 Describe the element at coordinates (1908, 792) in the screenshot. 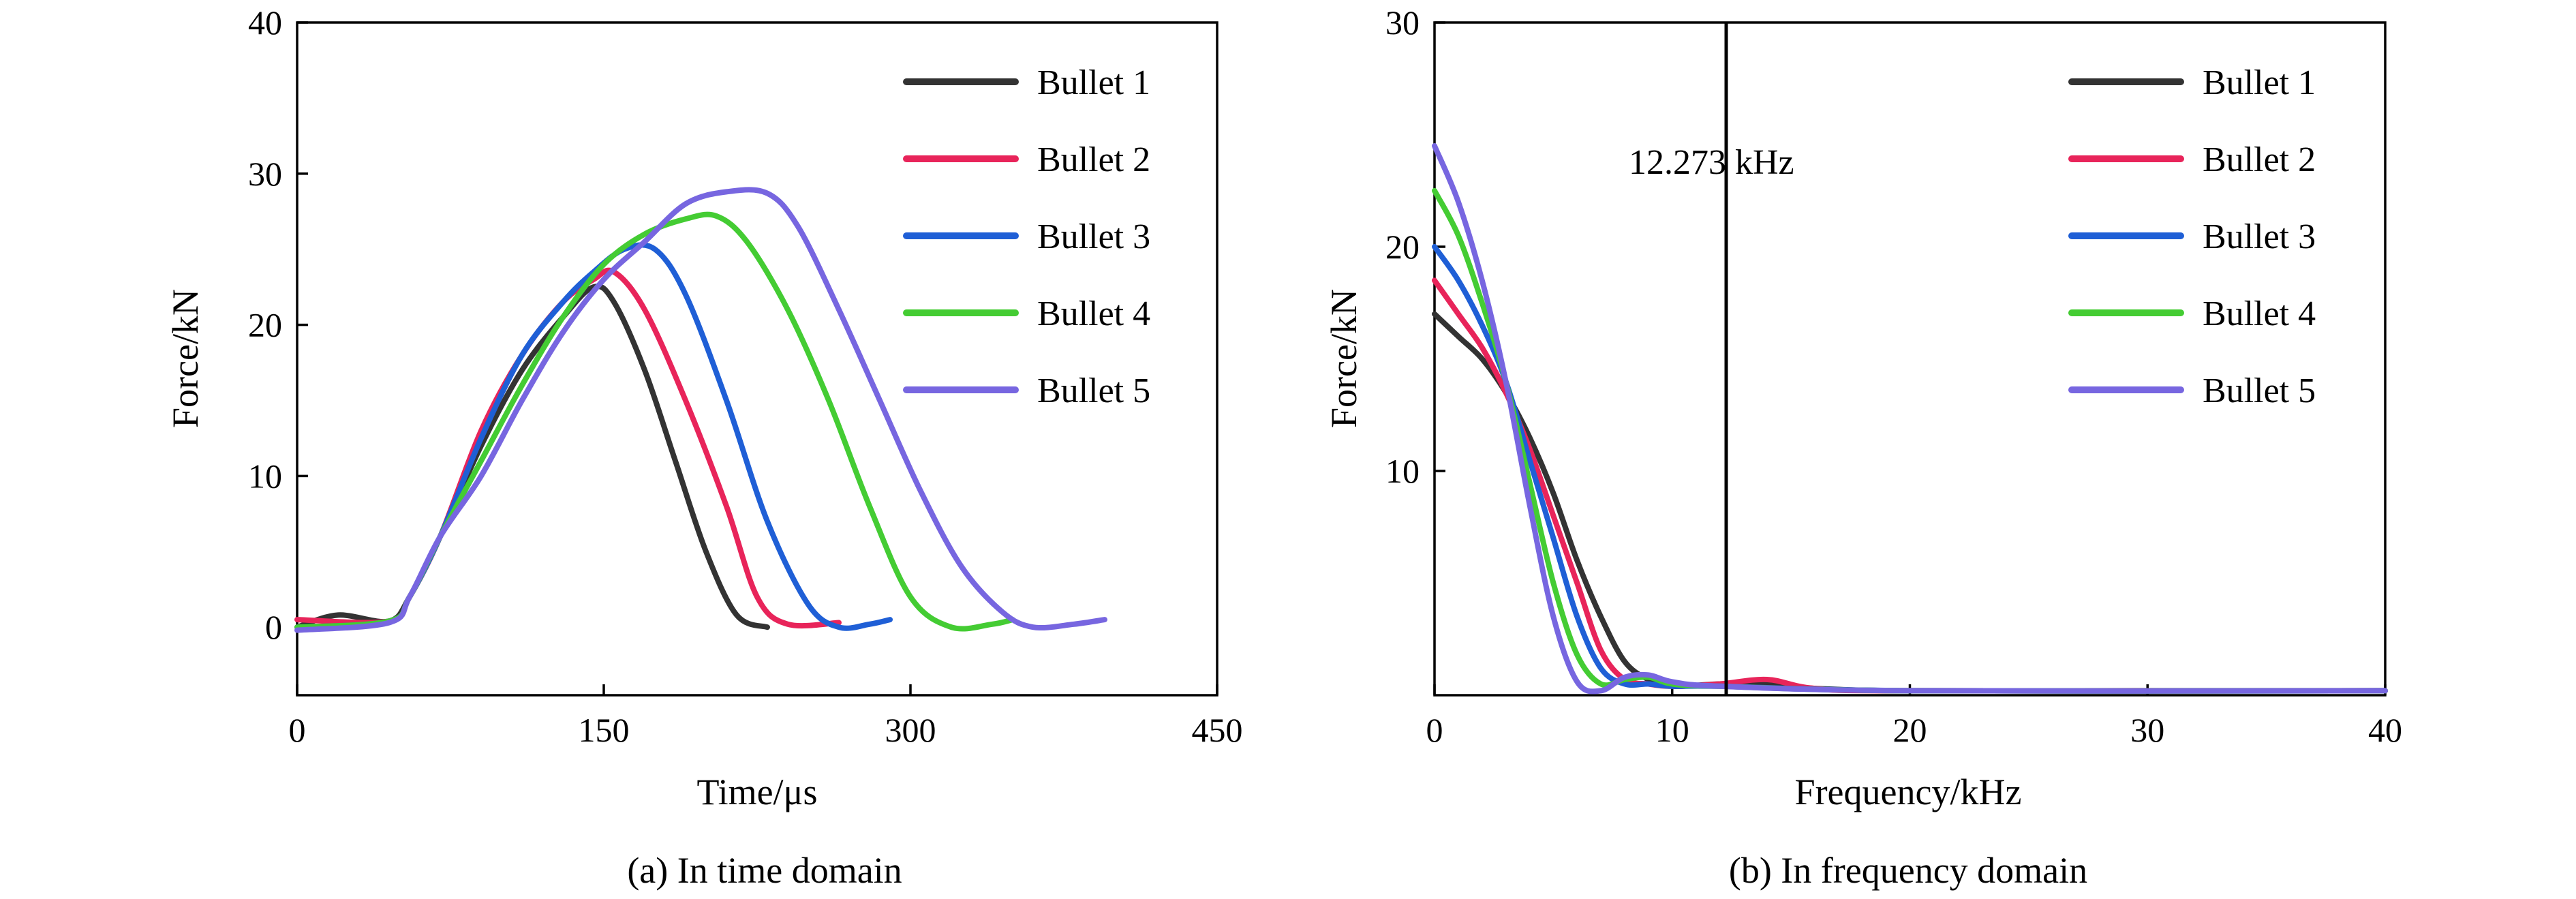

I see `frequency-x-axis-title: Frequency/kHz` at that location.